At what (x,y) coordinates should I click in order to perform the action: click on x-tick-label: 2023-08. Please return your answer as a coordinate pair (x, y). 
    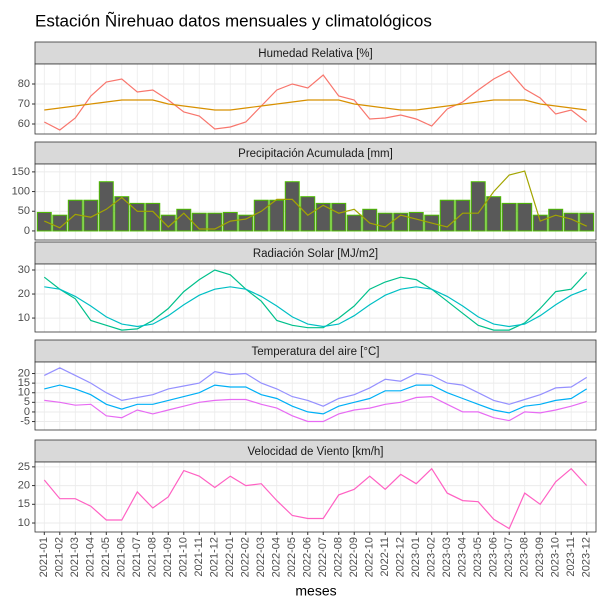
    Looking at the image, I should click on (525, 557).